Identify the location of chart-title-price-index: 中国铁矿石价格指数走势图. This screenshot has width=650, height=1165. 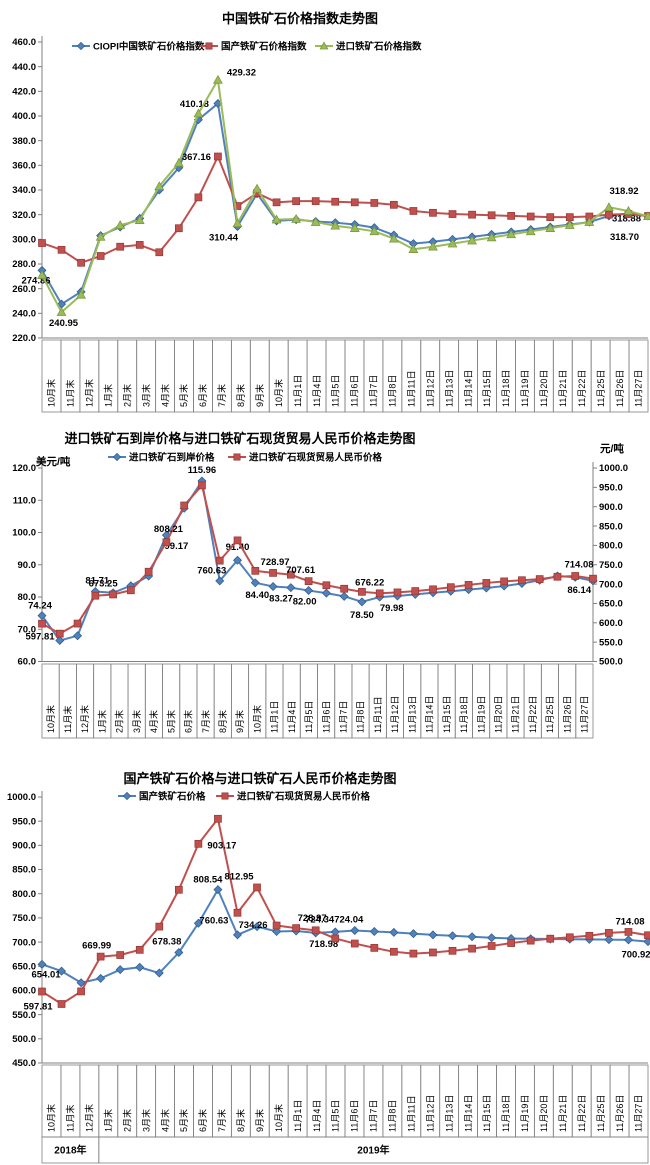
(300, 18).